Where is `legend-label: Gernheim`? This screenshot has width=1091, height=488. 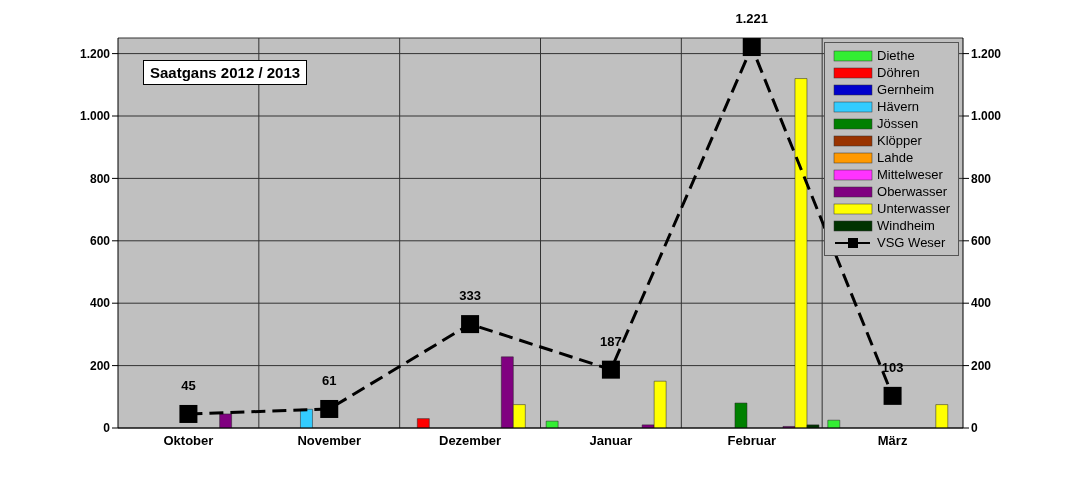 legend-label: Gernheim is located at coordinates (906, 89).